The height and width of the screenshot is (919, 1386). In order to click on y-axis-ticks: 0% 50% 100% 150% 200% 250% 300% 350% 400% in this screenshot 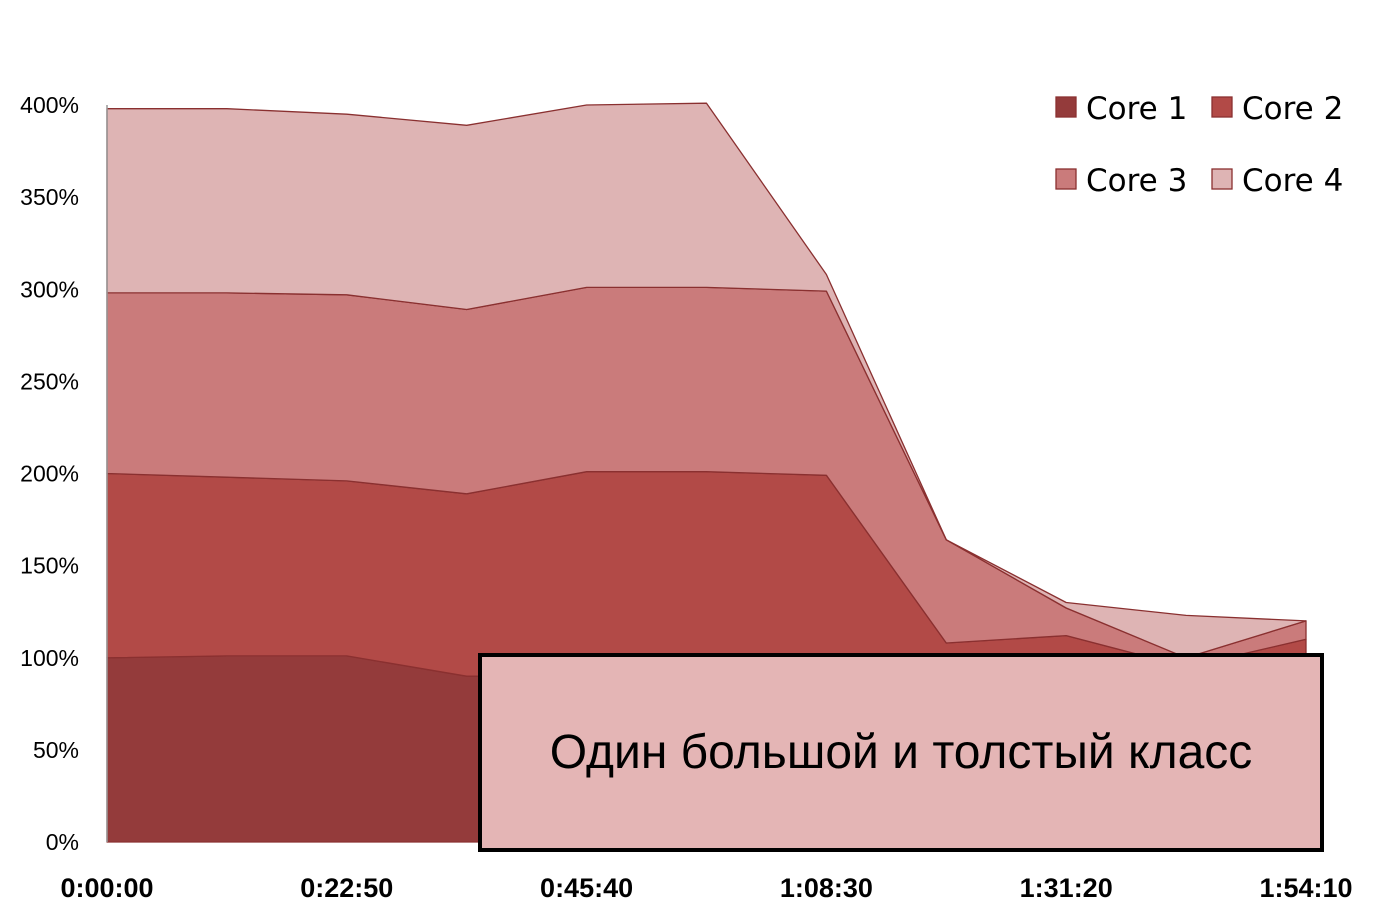, I will do `click(49, 473)`.